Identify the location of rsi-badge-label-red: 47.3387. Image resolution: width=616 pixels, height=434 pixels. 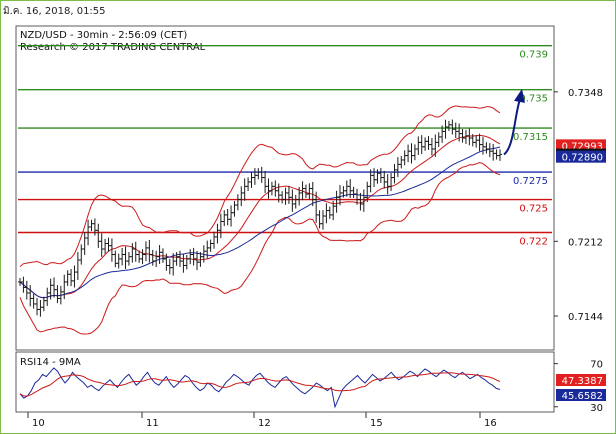
(582, 381).